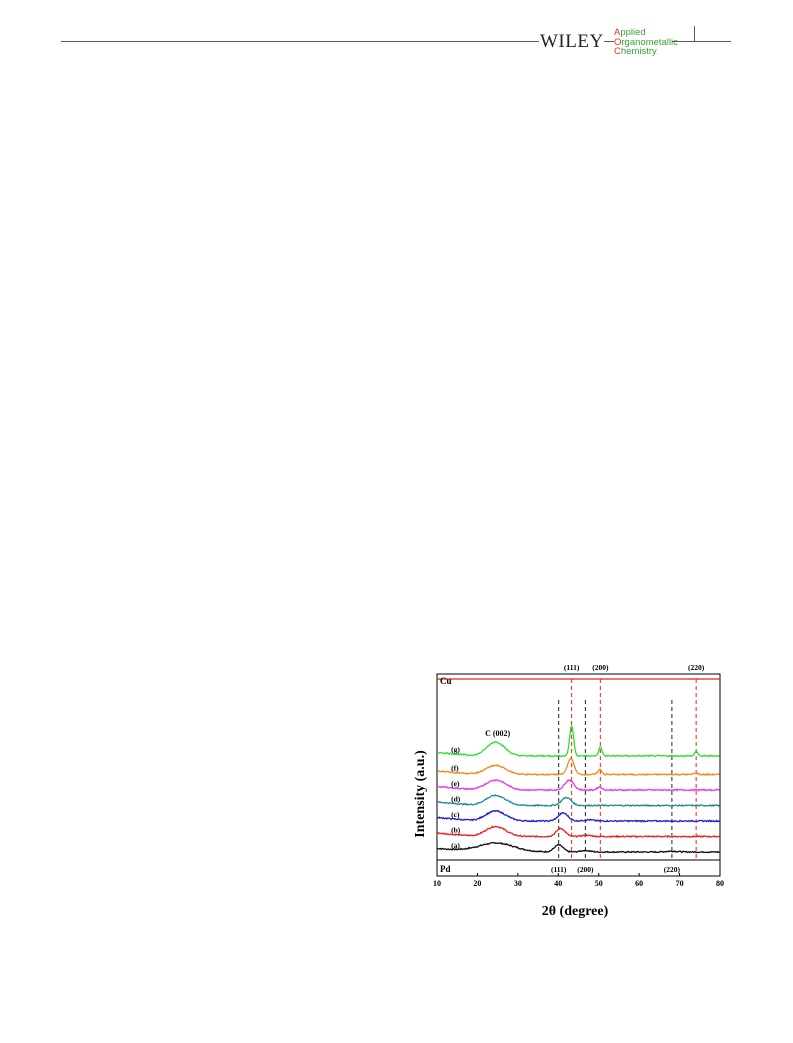 The width and height of the screenshot is (793, 1043). I want to click on series-label-c: (c), so click(455, 814).